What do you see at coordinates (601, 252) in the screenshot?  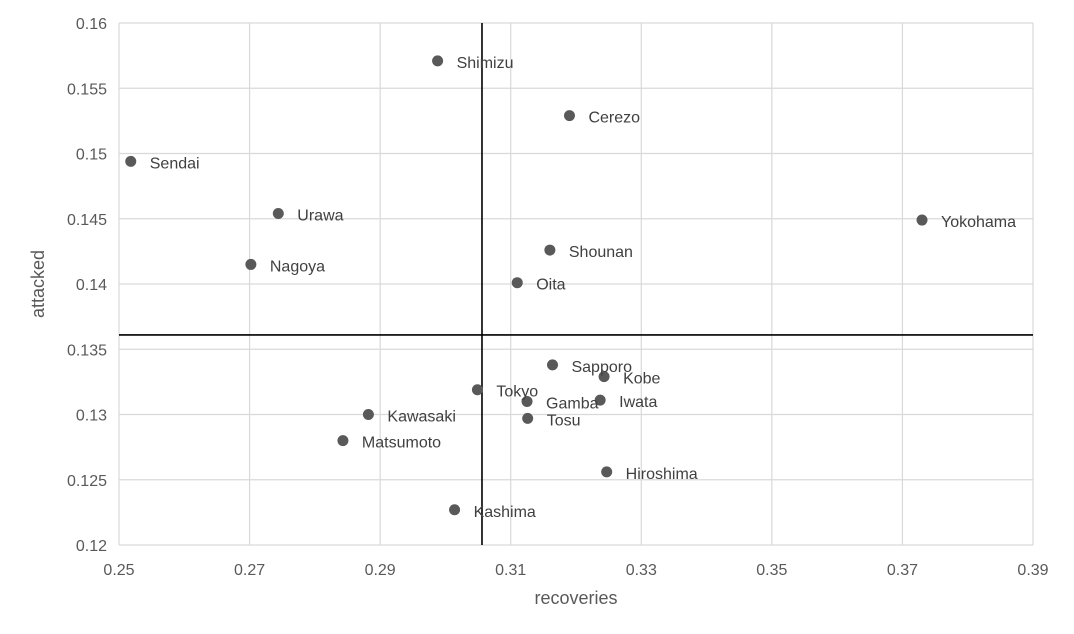 I see `data-label: Shounan` at bounding box center [601, 252].